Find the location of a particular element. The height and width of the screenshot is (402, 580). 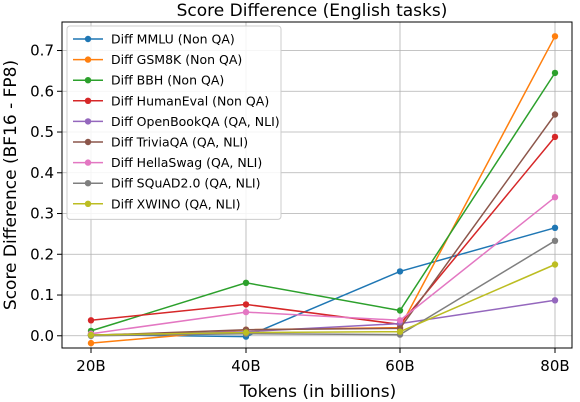

legend-item: Diff HumanEval (Non QA) is located at coordinates (171, 100).